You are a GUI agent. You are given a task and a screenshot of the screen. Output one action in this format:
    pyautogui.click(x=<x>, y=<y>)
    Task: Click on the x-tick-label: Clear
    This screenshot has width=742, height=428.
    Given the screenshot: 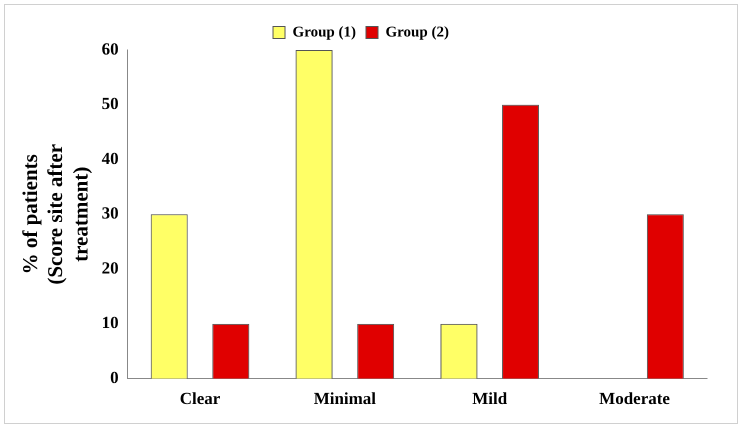 What is the action you would take?
    pyautogui.click(x=200, y=398)
    